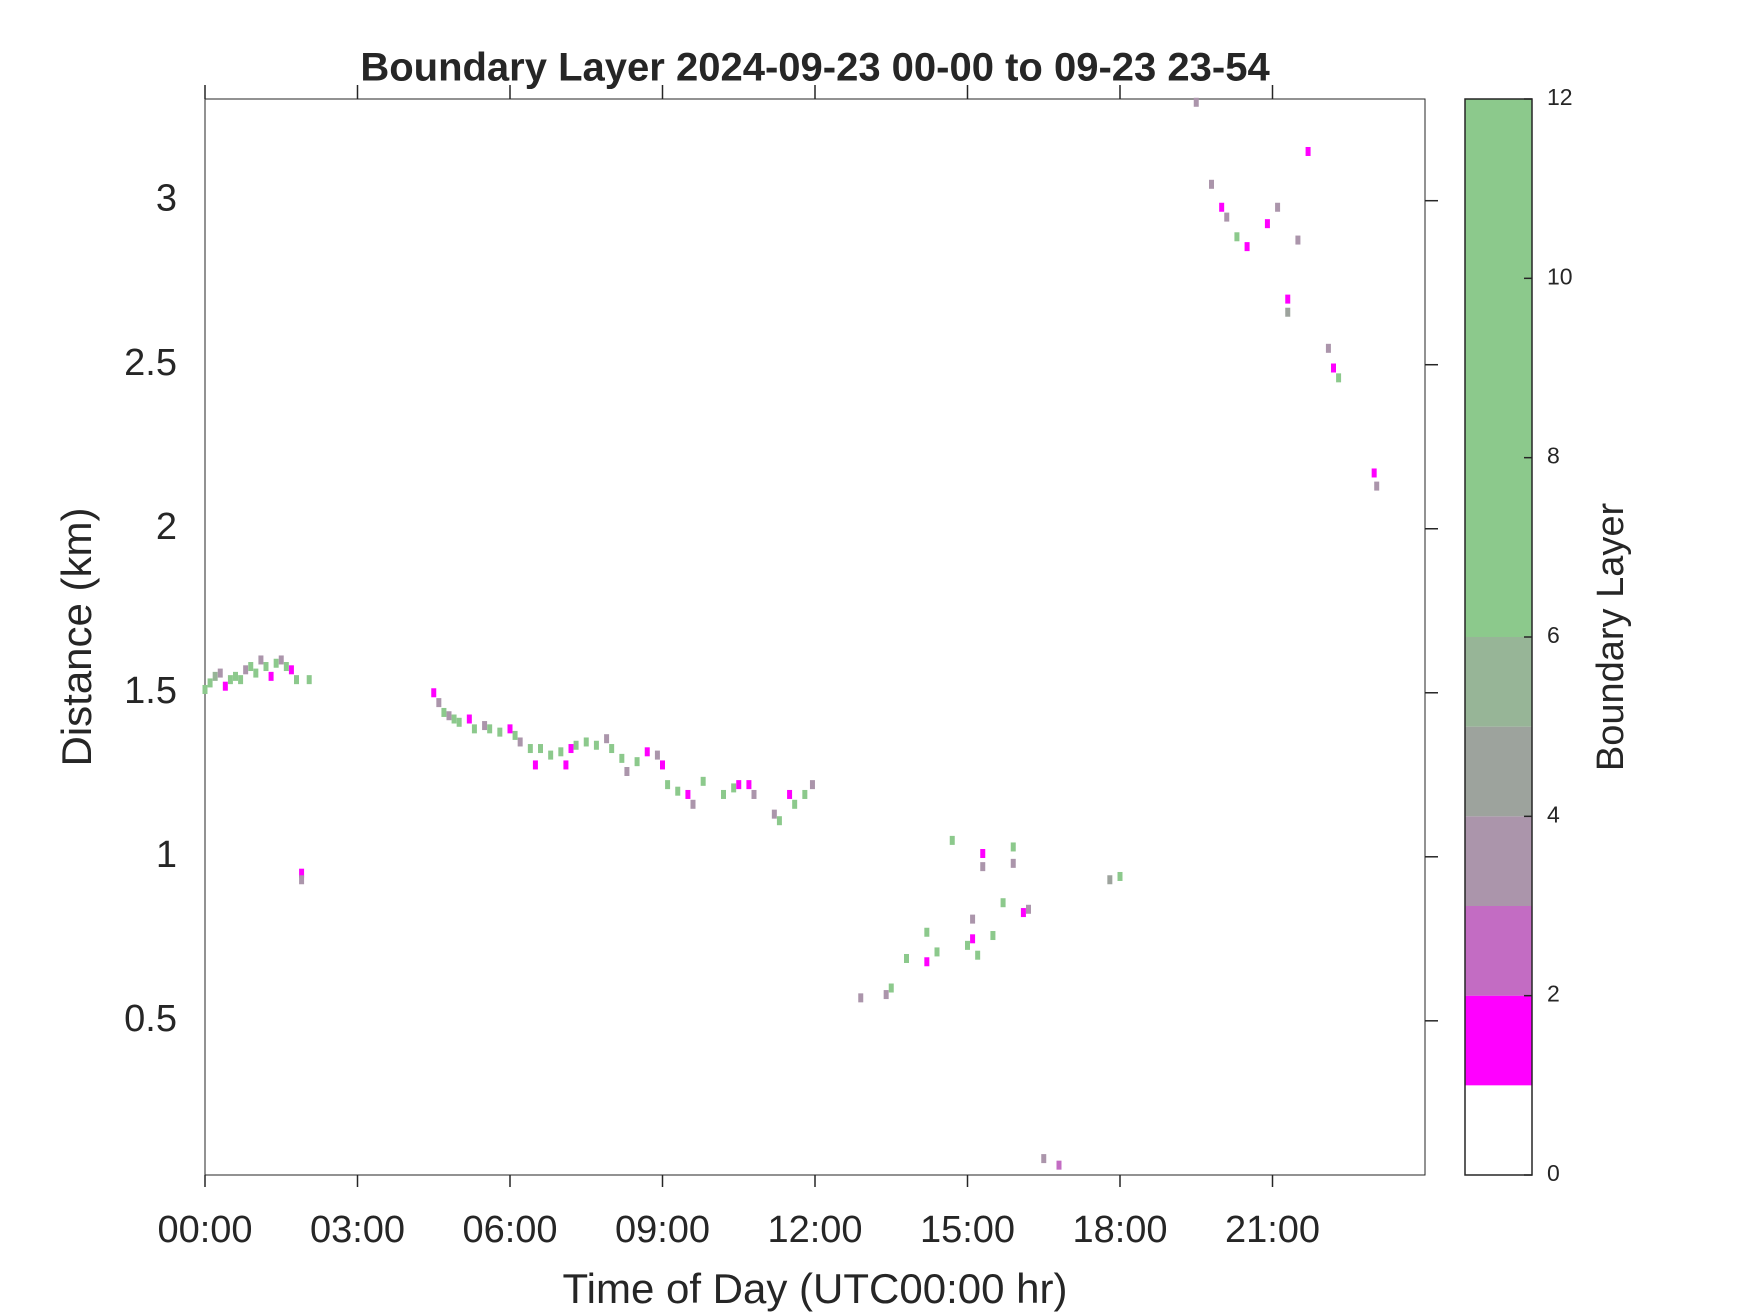 The image size is (1750, 1313). Describe the element at coordinates (814, 1230) in the screenshot. I see `x-tick-label: 12:00` at that location.